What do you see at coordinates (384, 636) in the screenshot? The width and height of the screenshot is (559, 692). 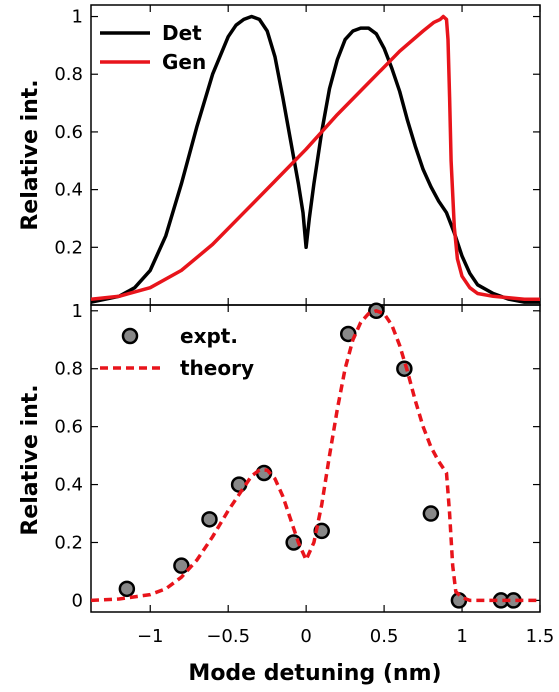 I see `x-tick-label: 0.5` at bounding box center [384, 636].